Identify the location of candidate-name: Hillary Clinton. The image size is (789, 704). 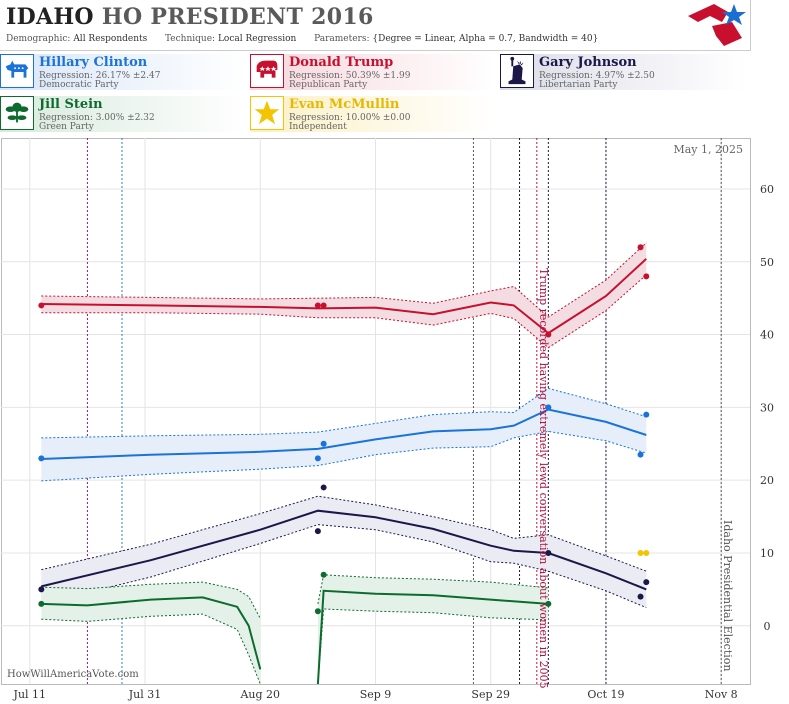
(93, 62).